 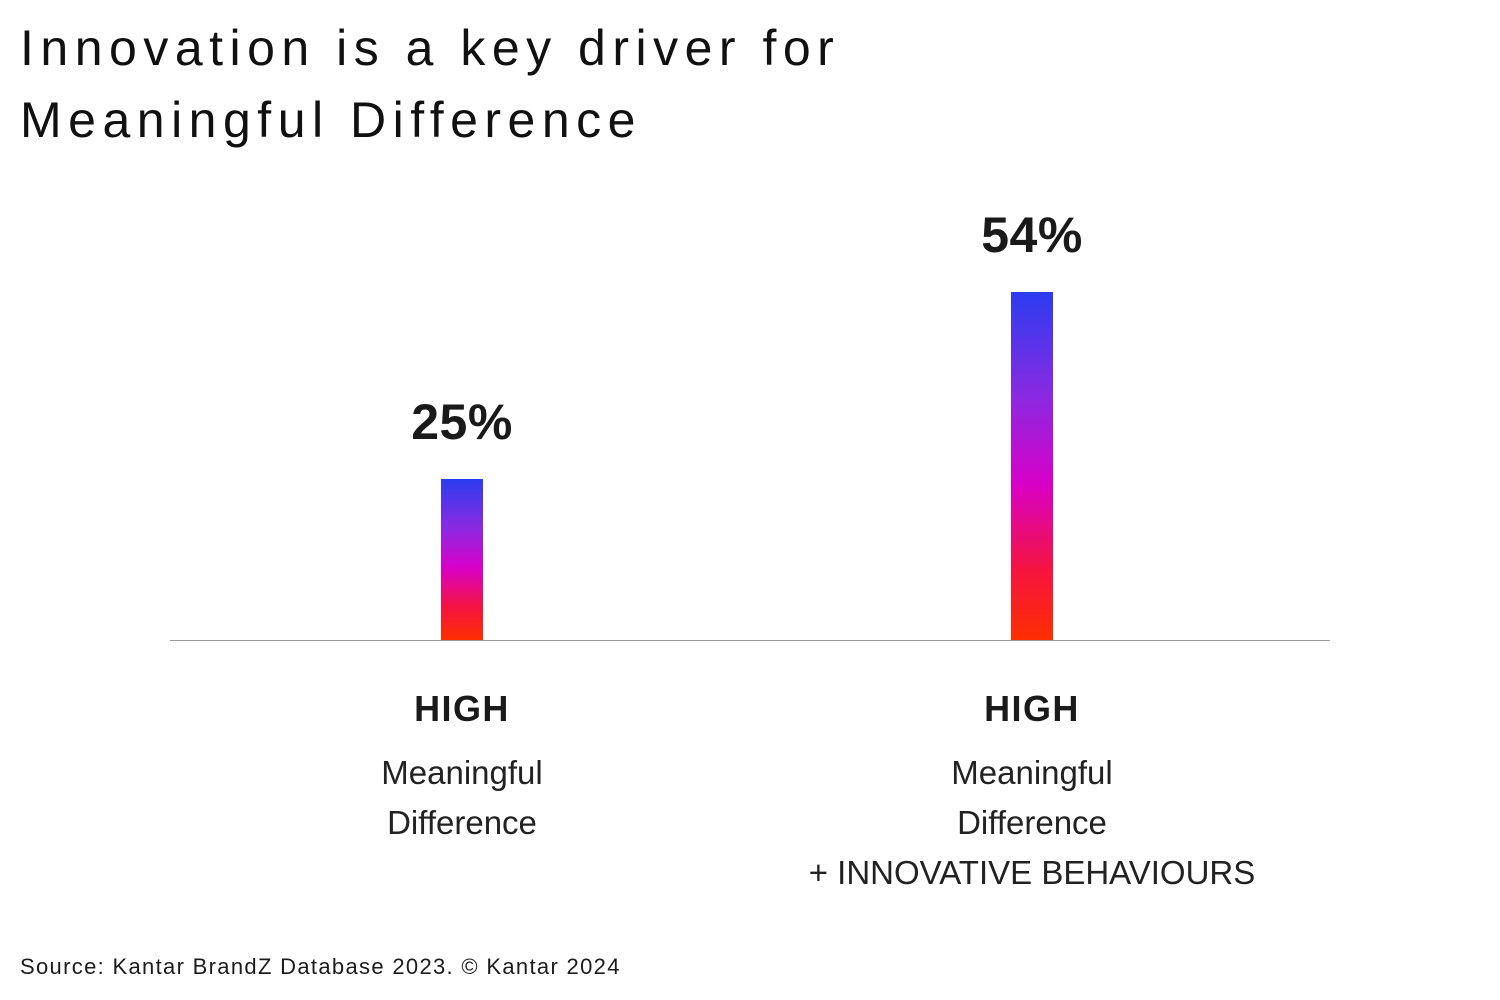 What do you see at coordinates (430, 48) in the screenshot?
I see `chart-title-line-1: Innovation is a key driver for` at bounding box center [430, 48].